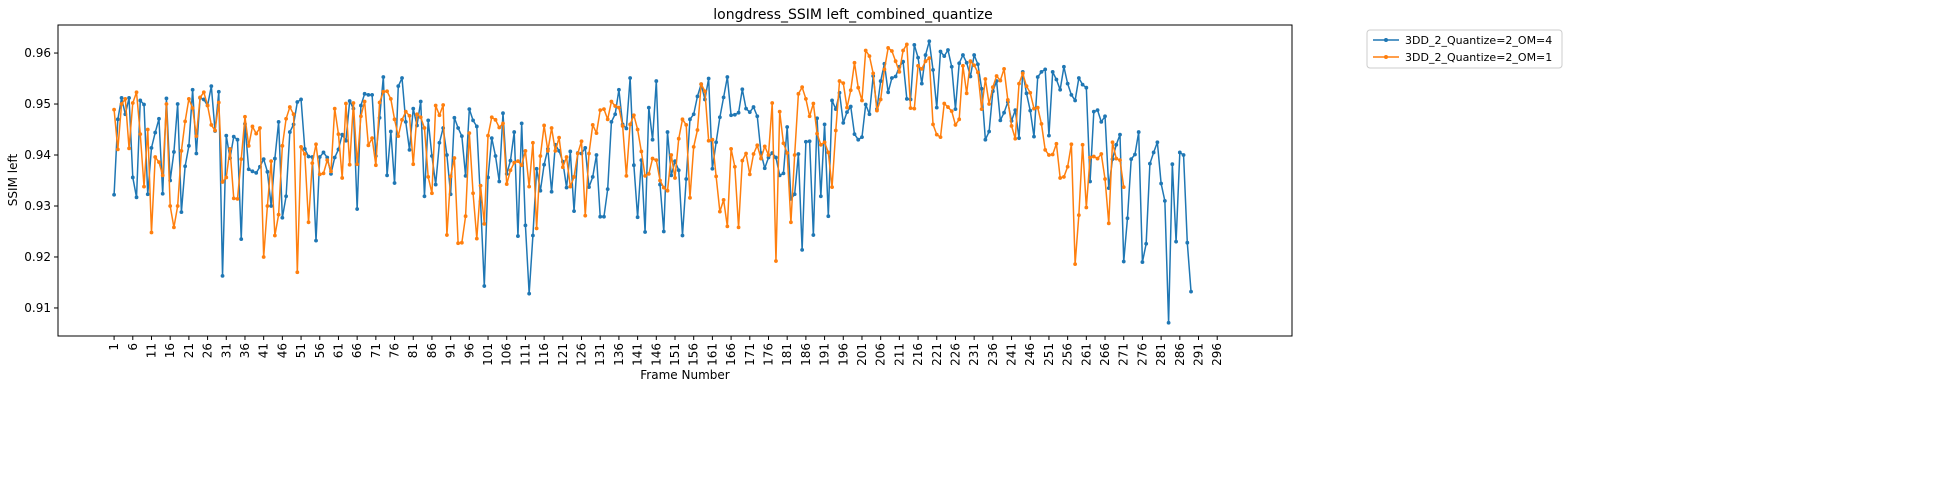 The width and height of the screenshot is (1935, 481). What do you see at coordinates (768, 354) in the screenshot?
I see `x-tick-label: 176` at bounding box center [768, 354].